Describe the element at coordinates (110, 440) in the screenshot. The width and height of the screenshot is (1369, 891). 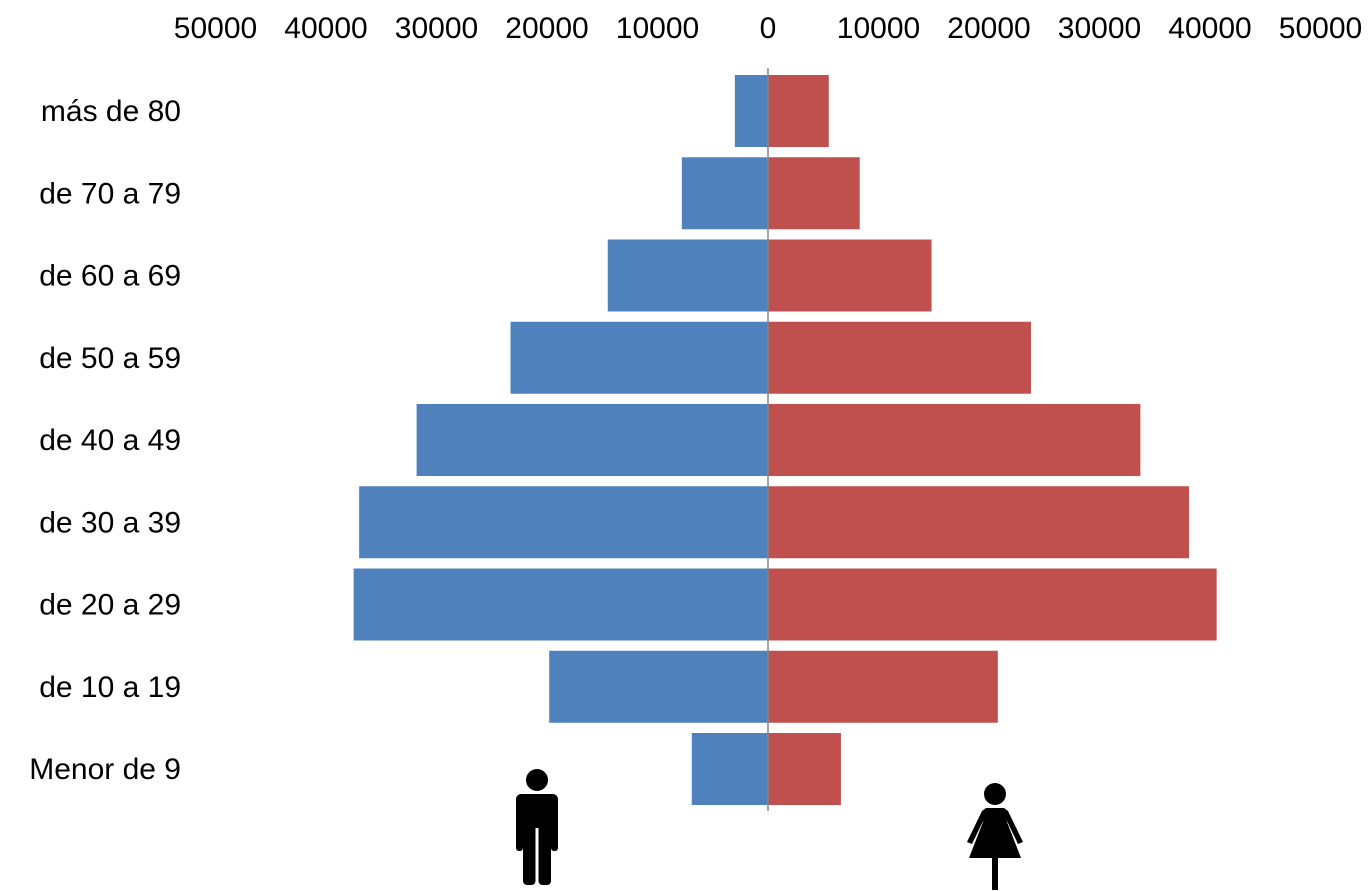
I see `category-label: de 40 a 49` at that location.